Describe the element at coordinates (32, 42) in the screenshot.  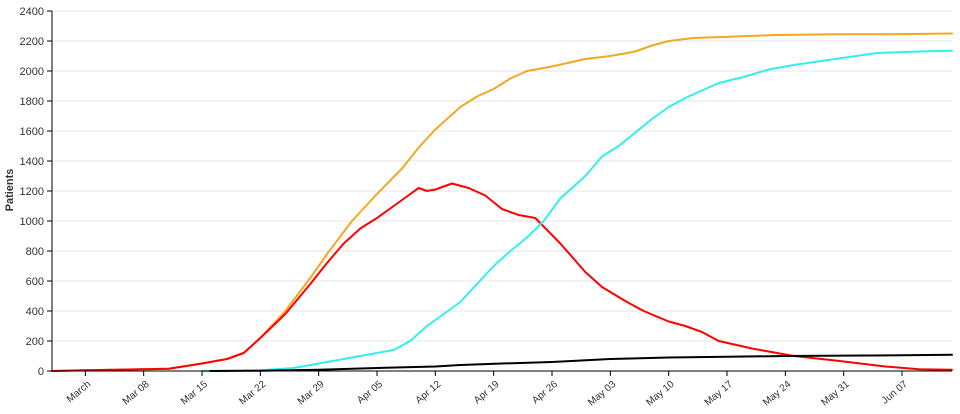
I see `y-tick-label: 2200` at that location.